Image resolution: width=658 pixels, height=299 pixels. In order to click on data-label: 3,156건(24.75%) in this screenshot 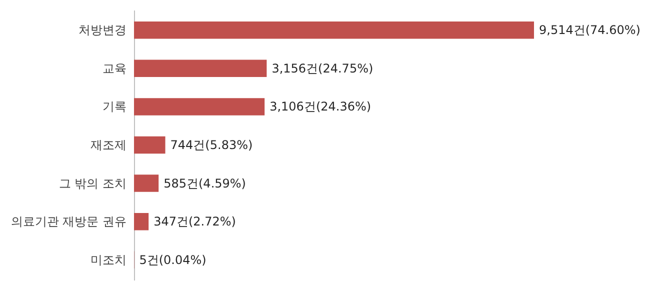, I will do `click(323, 68)`.